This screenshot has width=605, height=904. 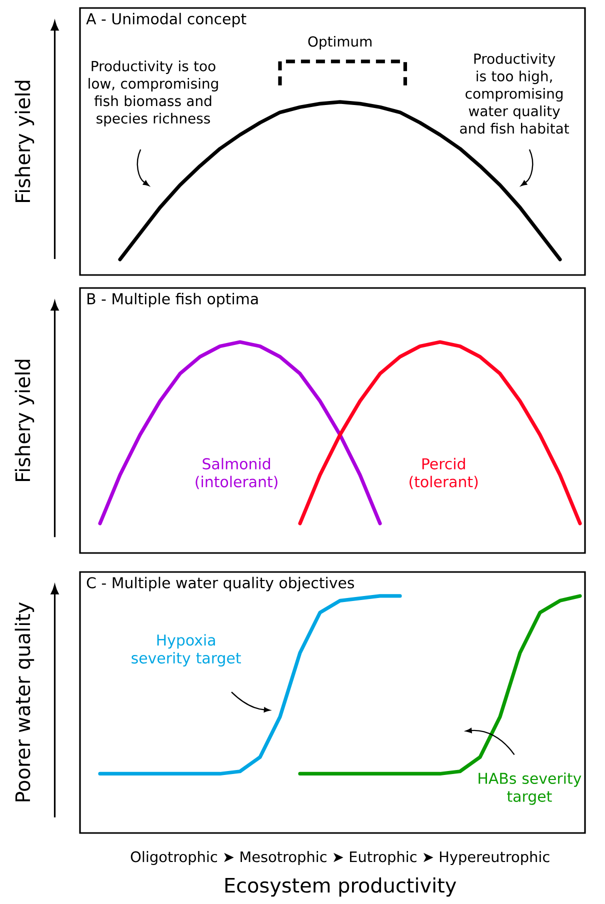 I want to click on chart-title: A - Unimodal concept, so click(x=166, y=20).